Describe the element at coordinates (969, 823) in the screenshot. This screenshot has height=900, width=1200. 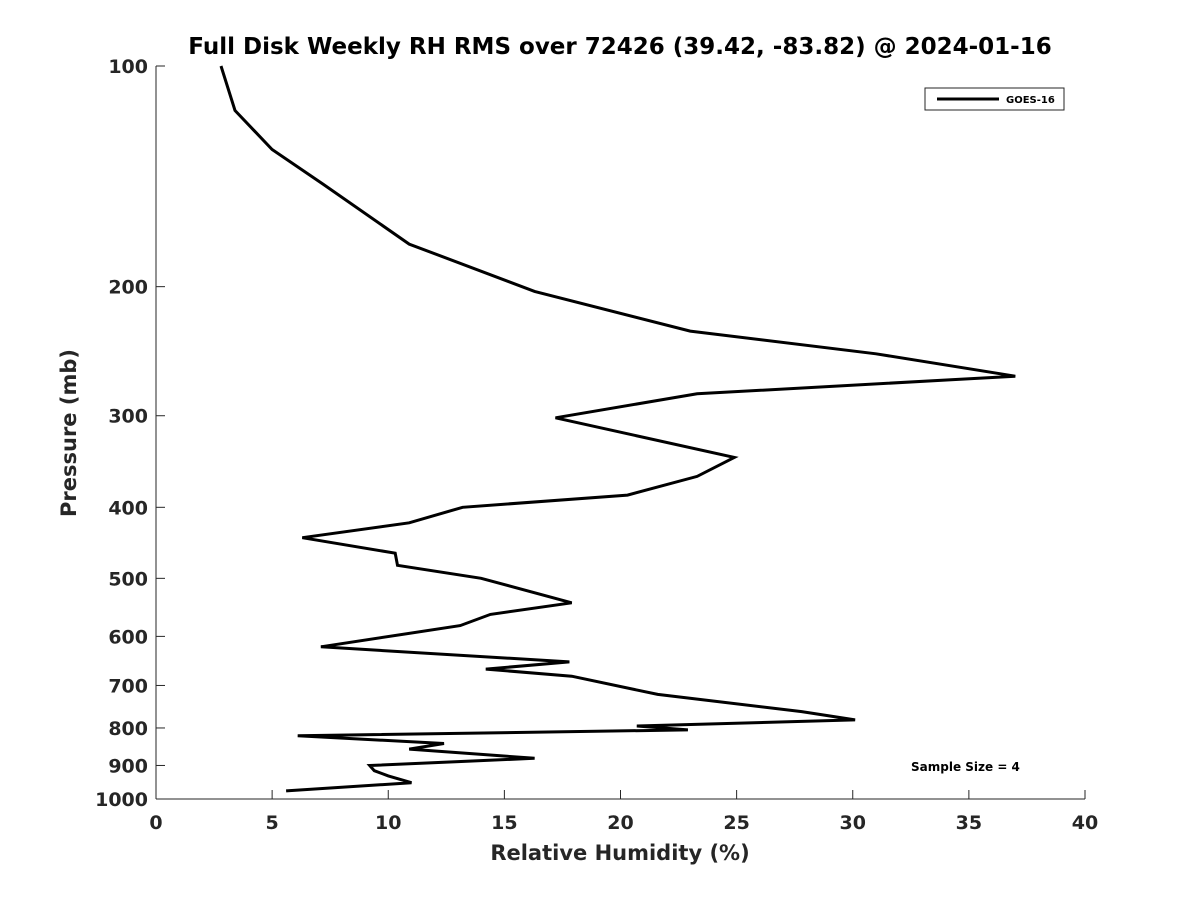
I see `x-tick-label: 35` at that location.